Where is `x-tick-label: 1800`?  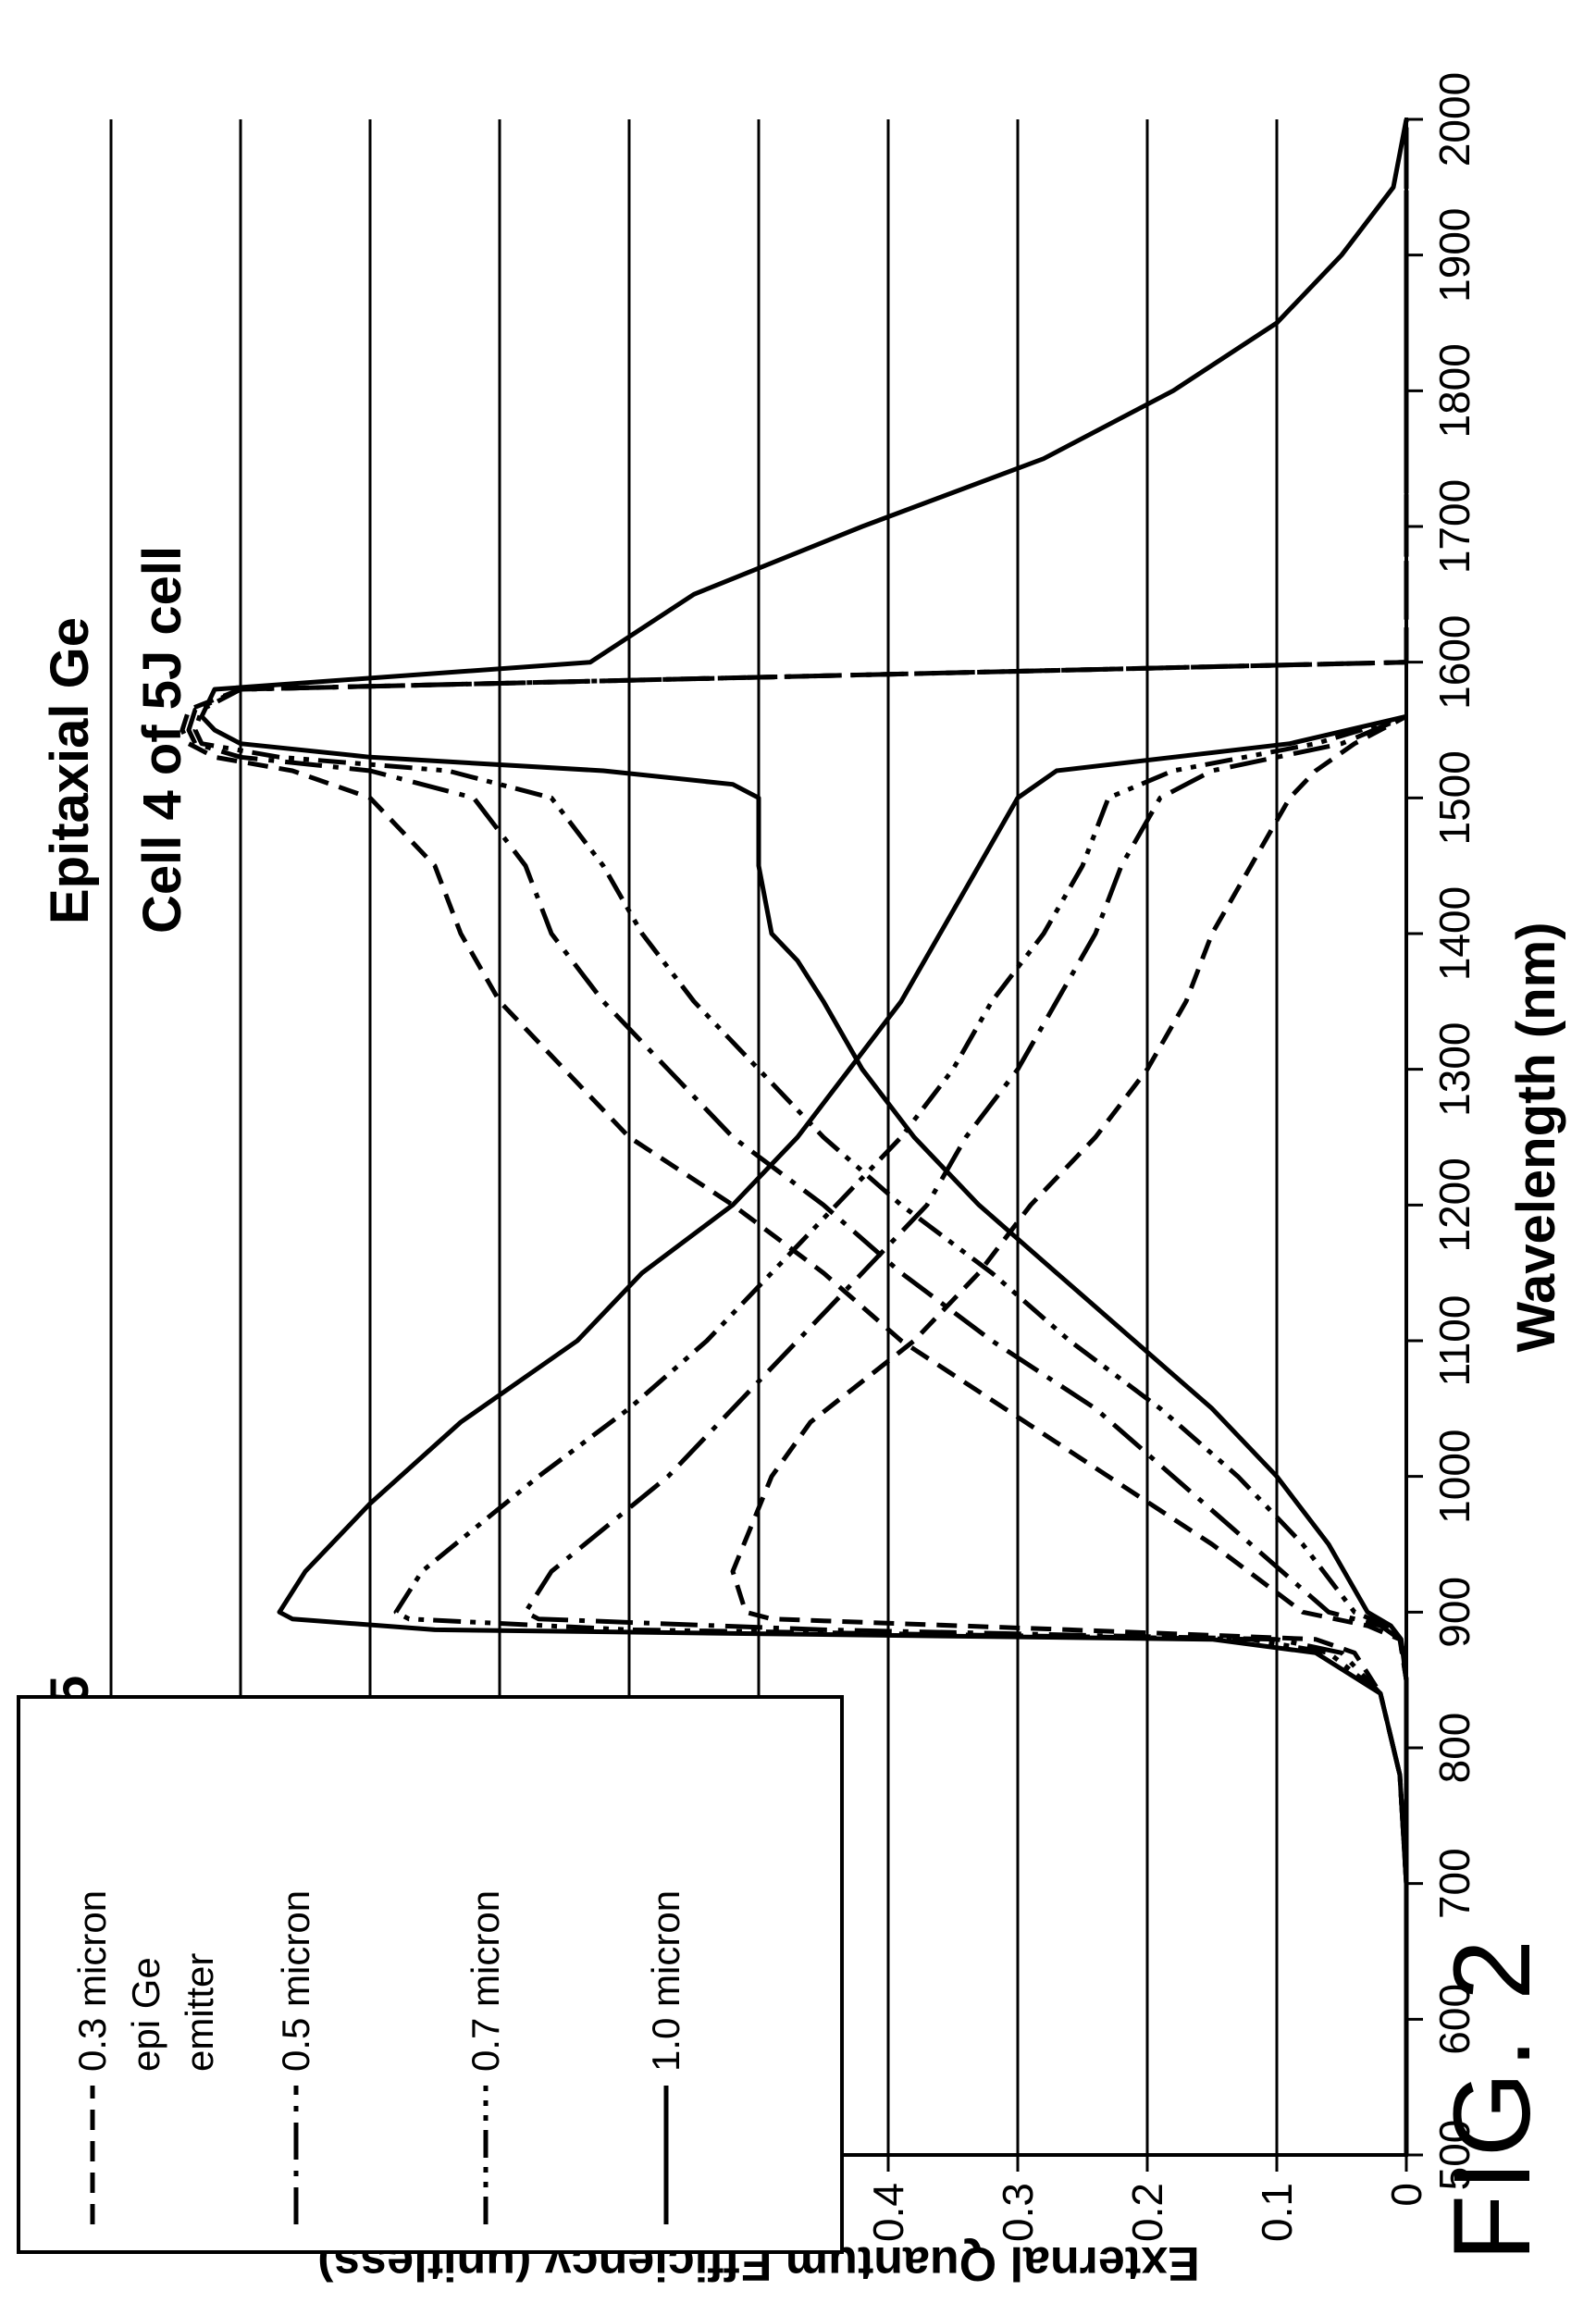
x-tick-label: 1800 is located at coordinates (1454, 390).